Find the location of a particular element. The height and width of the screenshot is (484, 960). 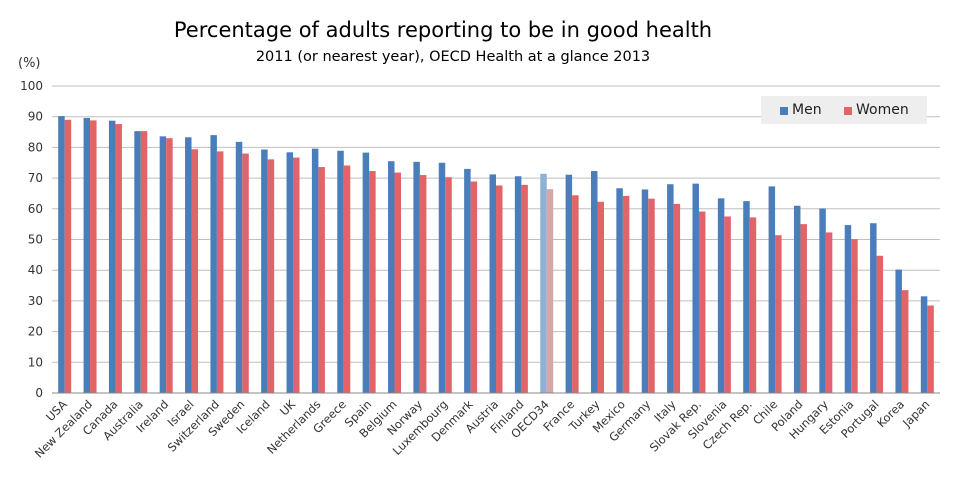

y-tick-label: 40 is located at coordinates (35, 270).